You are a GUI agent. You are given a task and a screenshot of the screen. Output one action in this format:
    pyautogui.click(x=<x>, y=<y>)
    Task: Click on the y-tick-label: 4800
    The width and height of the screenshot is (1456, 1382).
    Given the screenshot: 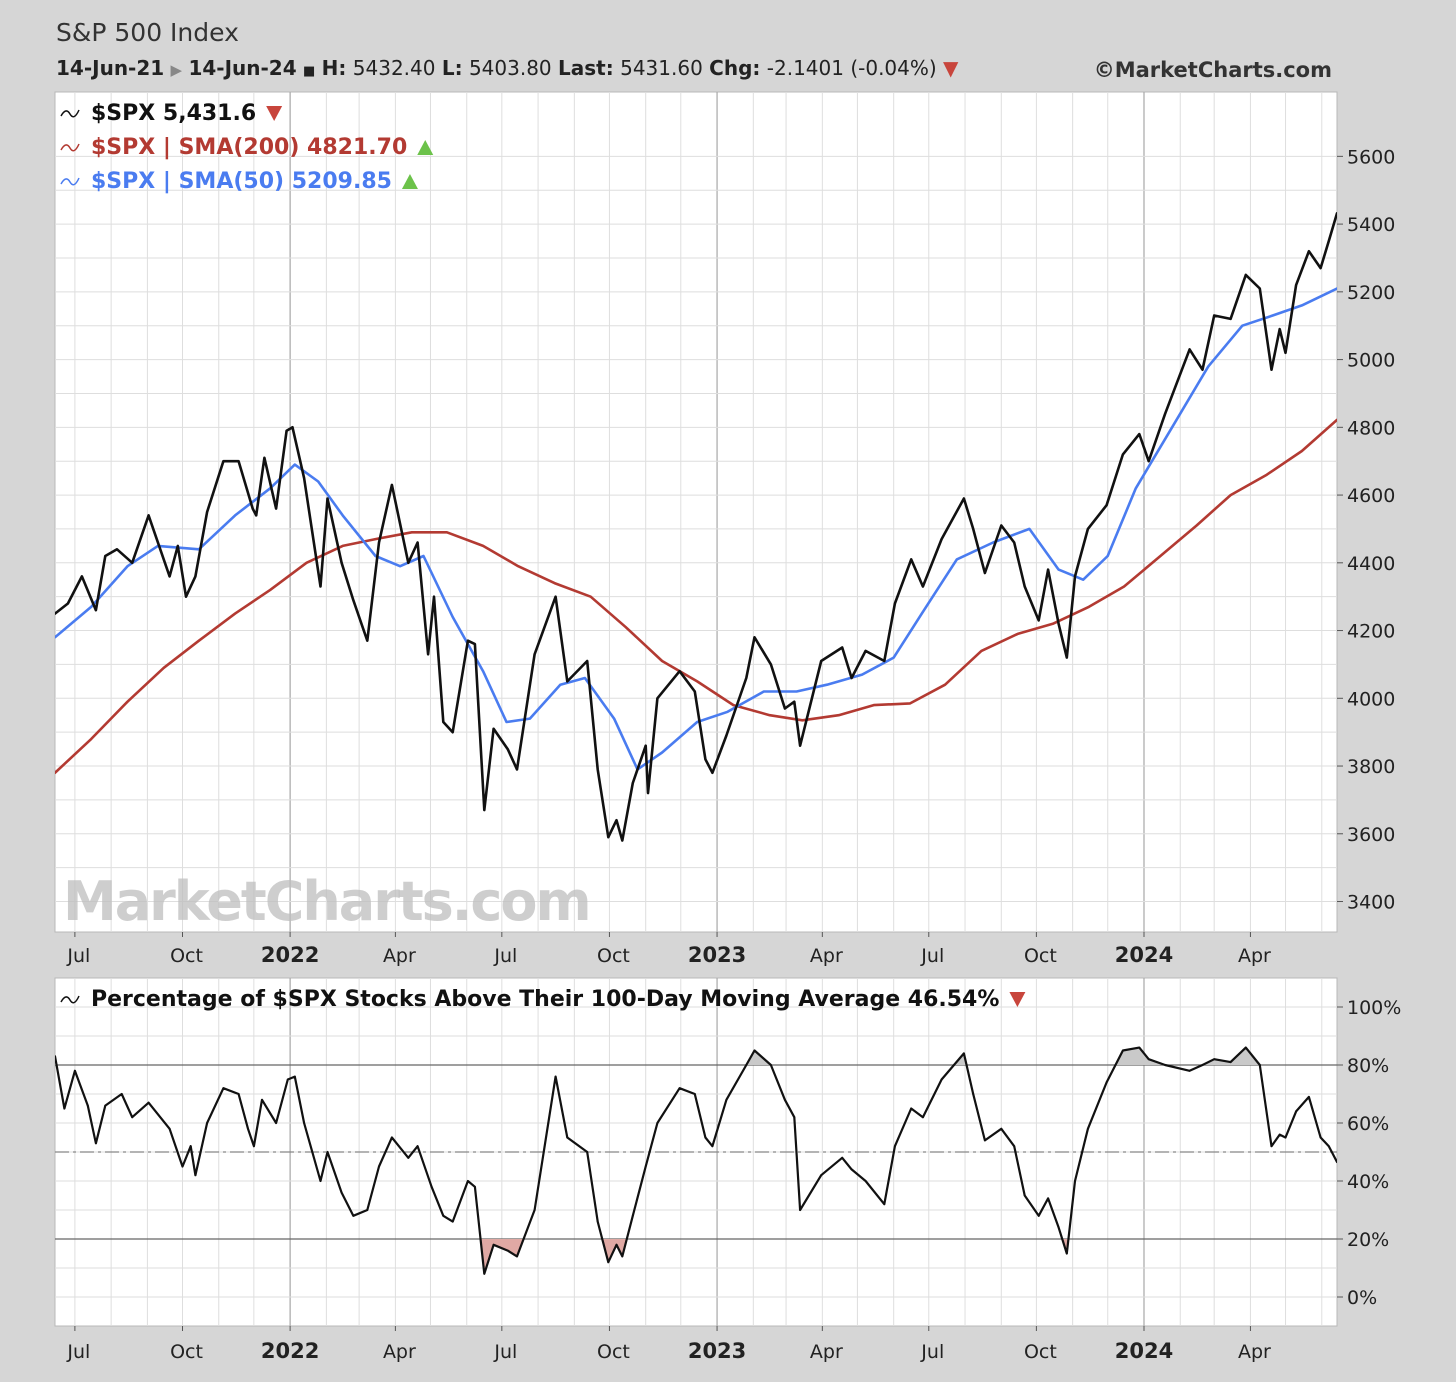 What is the action you would take?
    pyautogui.click(x=1371, y=428)
    